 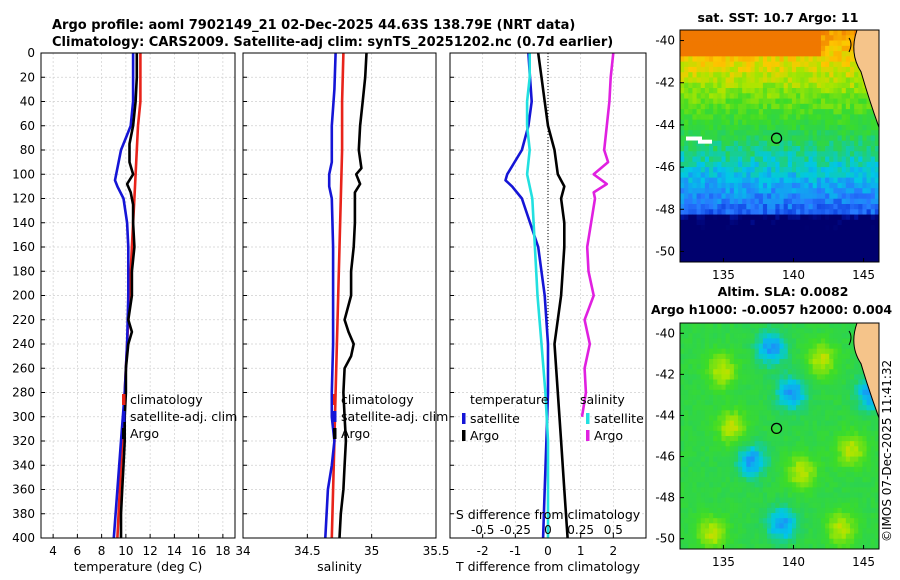 I want to click on landmass, so click(x=866, y=370).